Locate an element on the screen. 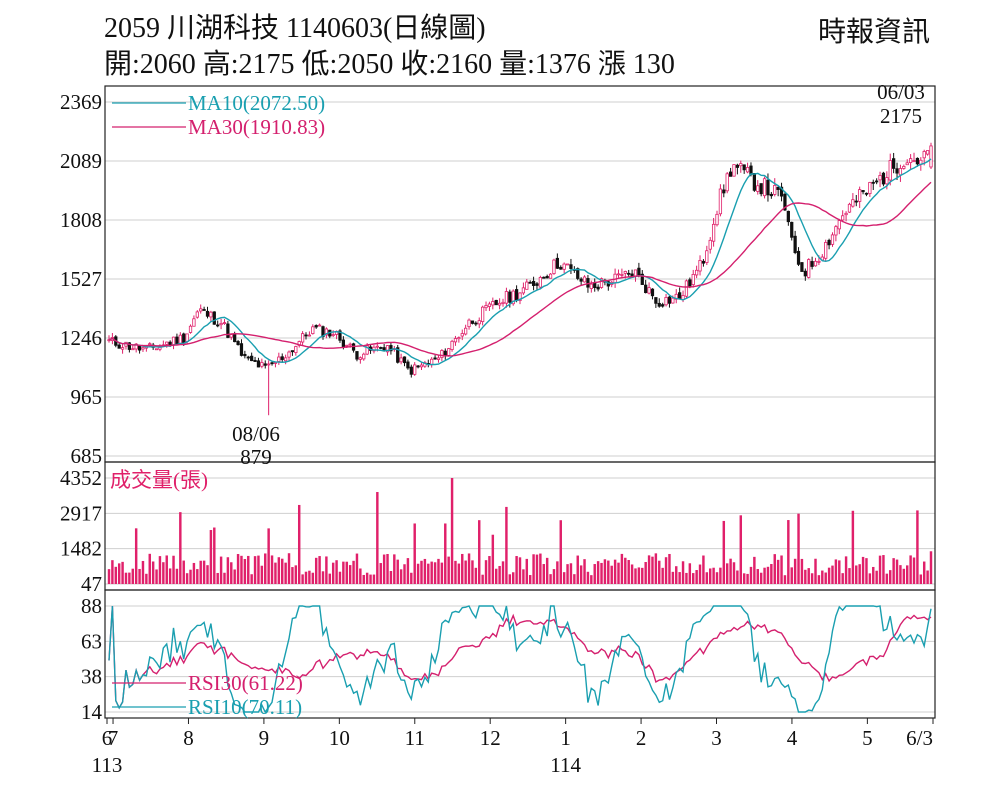  y-tick-label: 685 is located at coordinates (87, 456).